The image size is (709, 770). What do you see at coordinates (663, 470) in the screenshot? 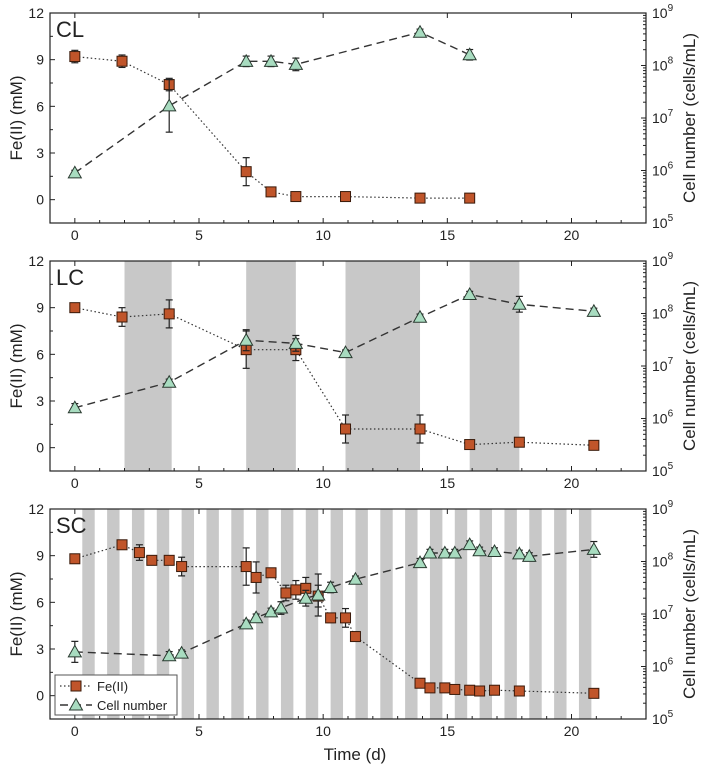
I see `y-right-tick-label: 10⁵` at bounding box center [663, 470].